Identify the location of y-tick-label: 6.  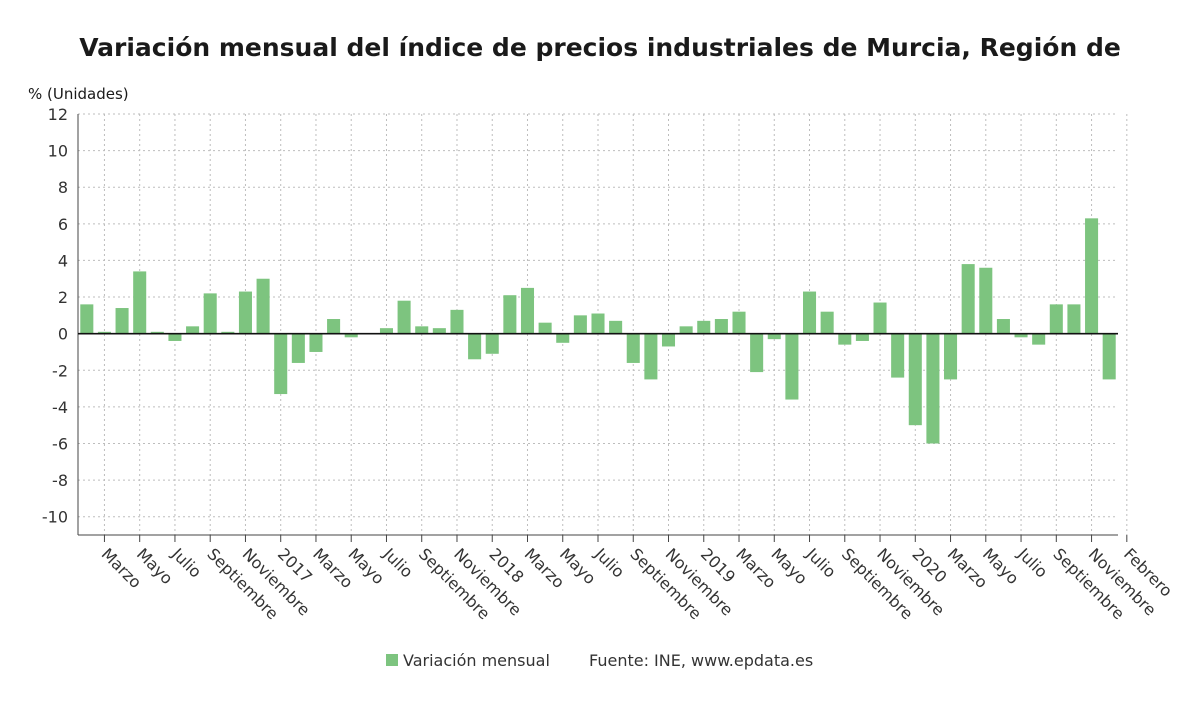
(63, 224).